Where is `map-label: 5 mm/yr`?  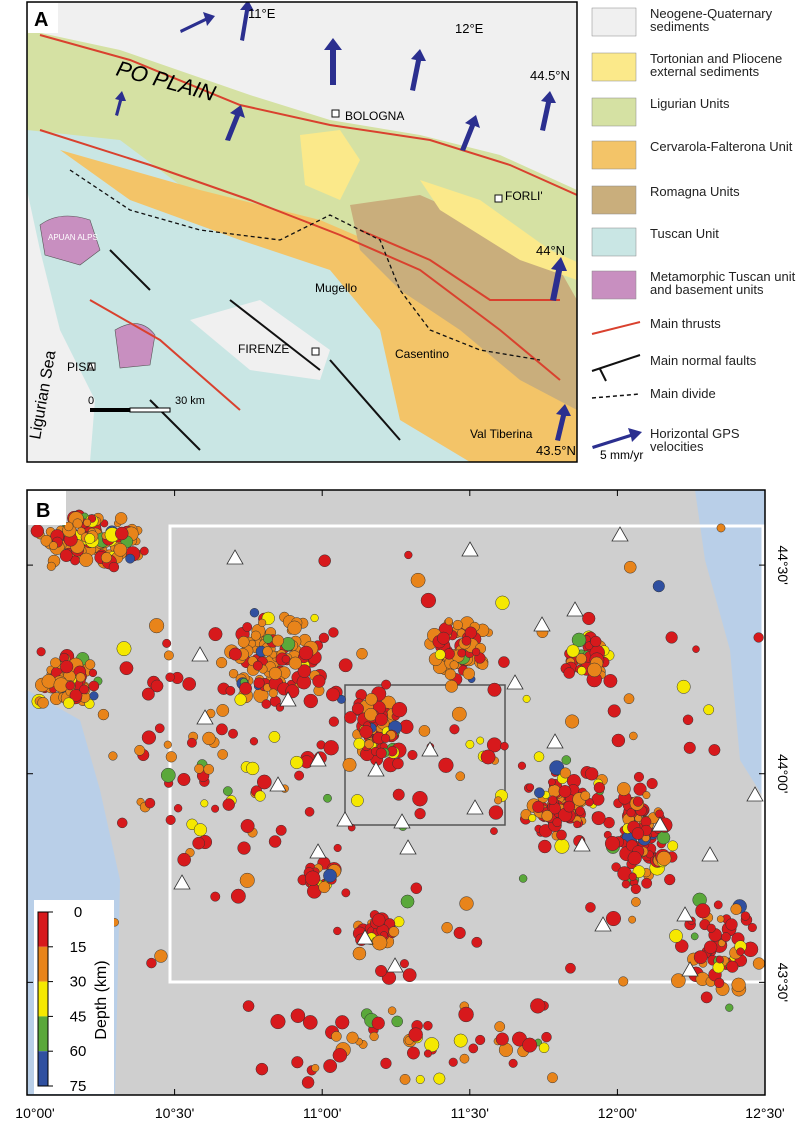 map-label: 5 mm/yr is located at coordinates (621, 455).